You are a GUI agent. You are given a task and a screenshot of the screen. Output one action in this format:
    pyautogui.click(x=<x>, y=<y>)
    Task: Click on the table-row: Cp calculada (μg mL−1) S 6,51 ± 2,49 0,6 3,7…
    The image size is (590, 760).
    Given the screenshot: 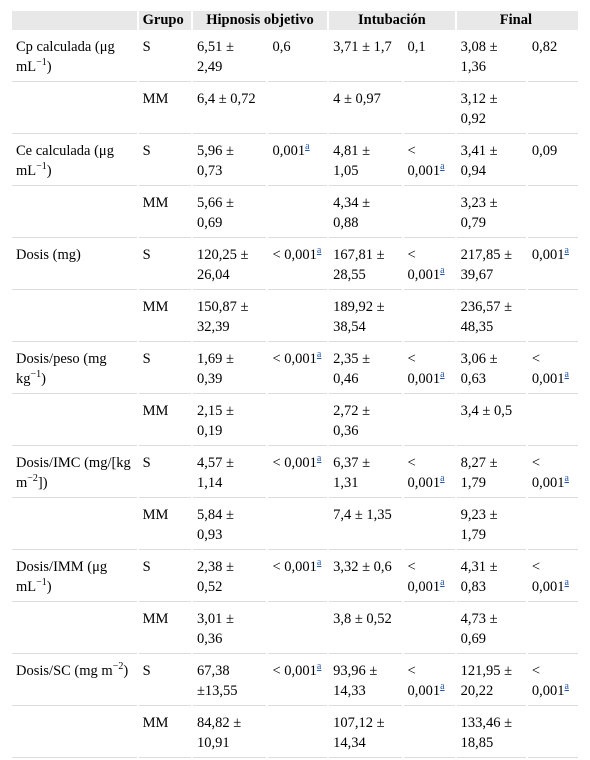 What is the action you would take?
    pyautogui.click(x=295, y=57)
    